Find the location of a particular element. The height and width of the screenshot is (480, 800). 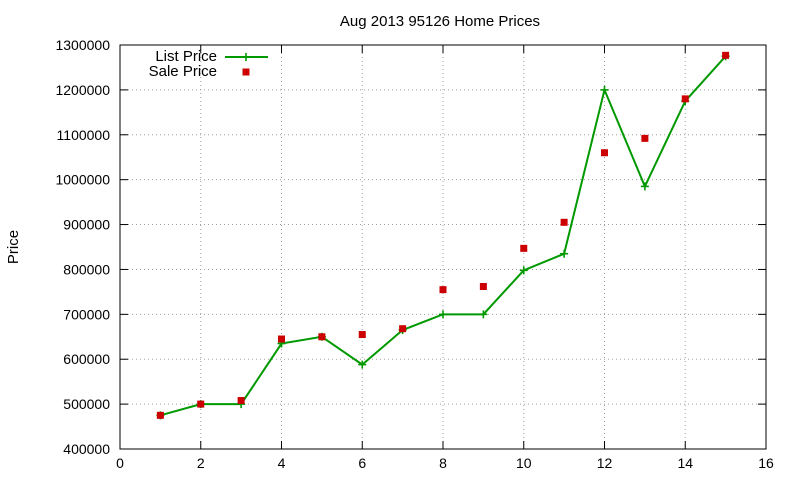

legend-plus-icon is located at coordinates (246, 57).